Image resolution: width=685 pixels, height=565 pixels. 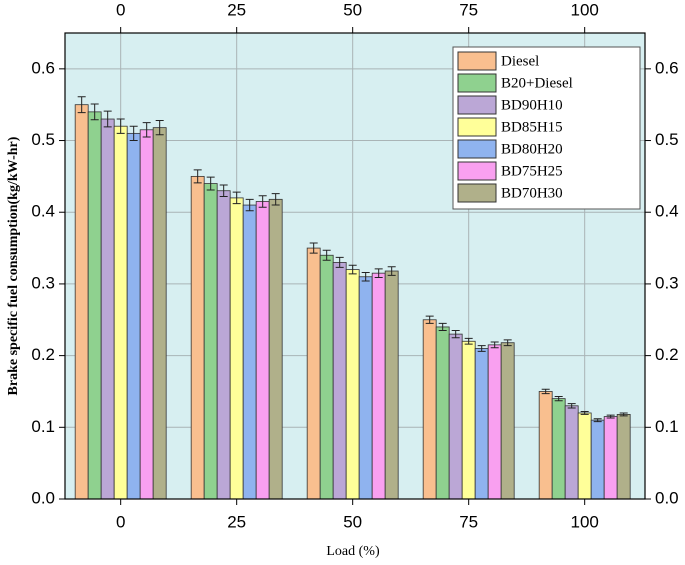 What do you see at coordinates (352, 521) in the screenshot?
I see `x-tick-label: 50` at bounding box center [352, 521].